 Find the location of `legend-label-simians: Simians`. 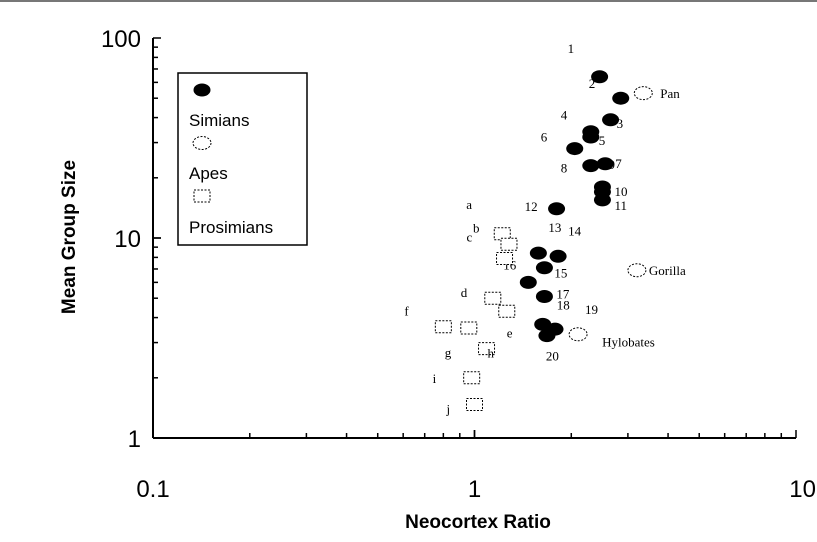

legend-label-simians: Simians is located at coordinates (219, 120).